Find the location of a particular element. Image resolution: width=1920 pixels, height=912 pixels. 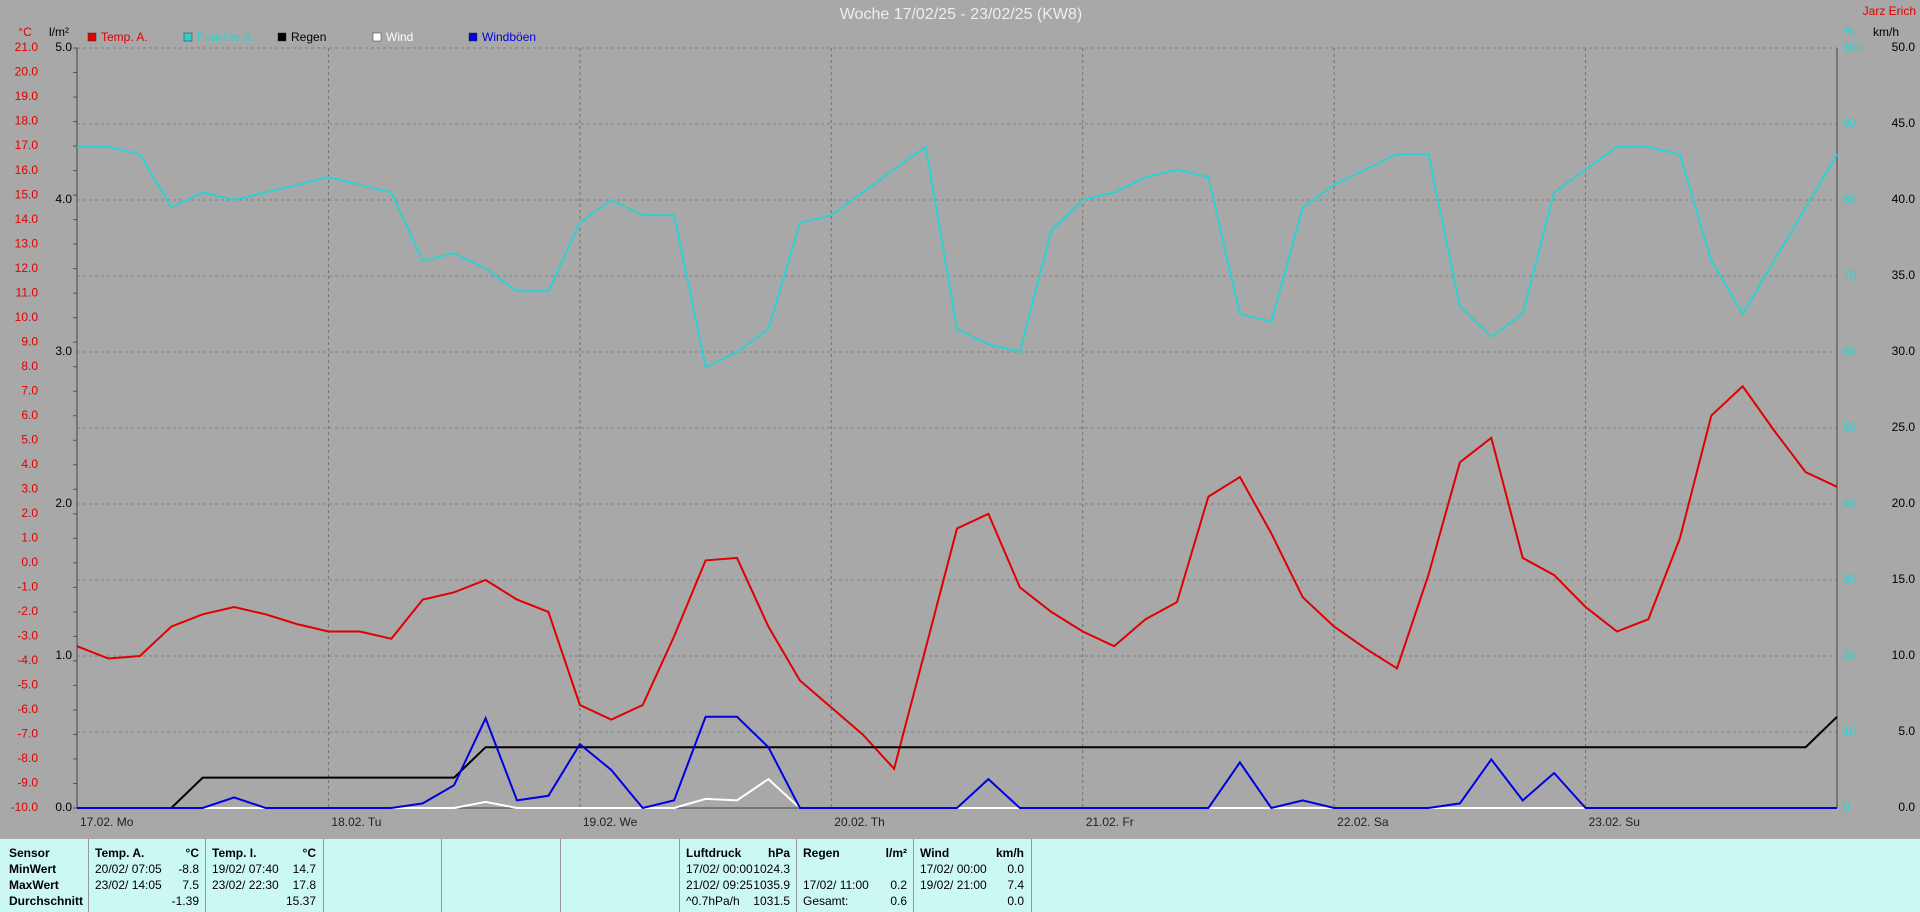

y2-tick-label: 45.0 is located at coordinates (1904, 123).